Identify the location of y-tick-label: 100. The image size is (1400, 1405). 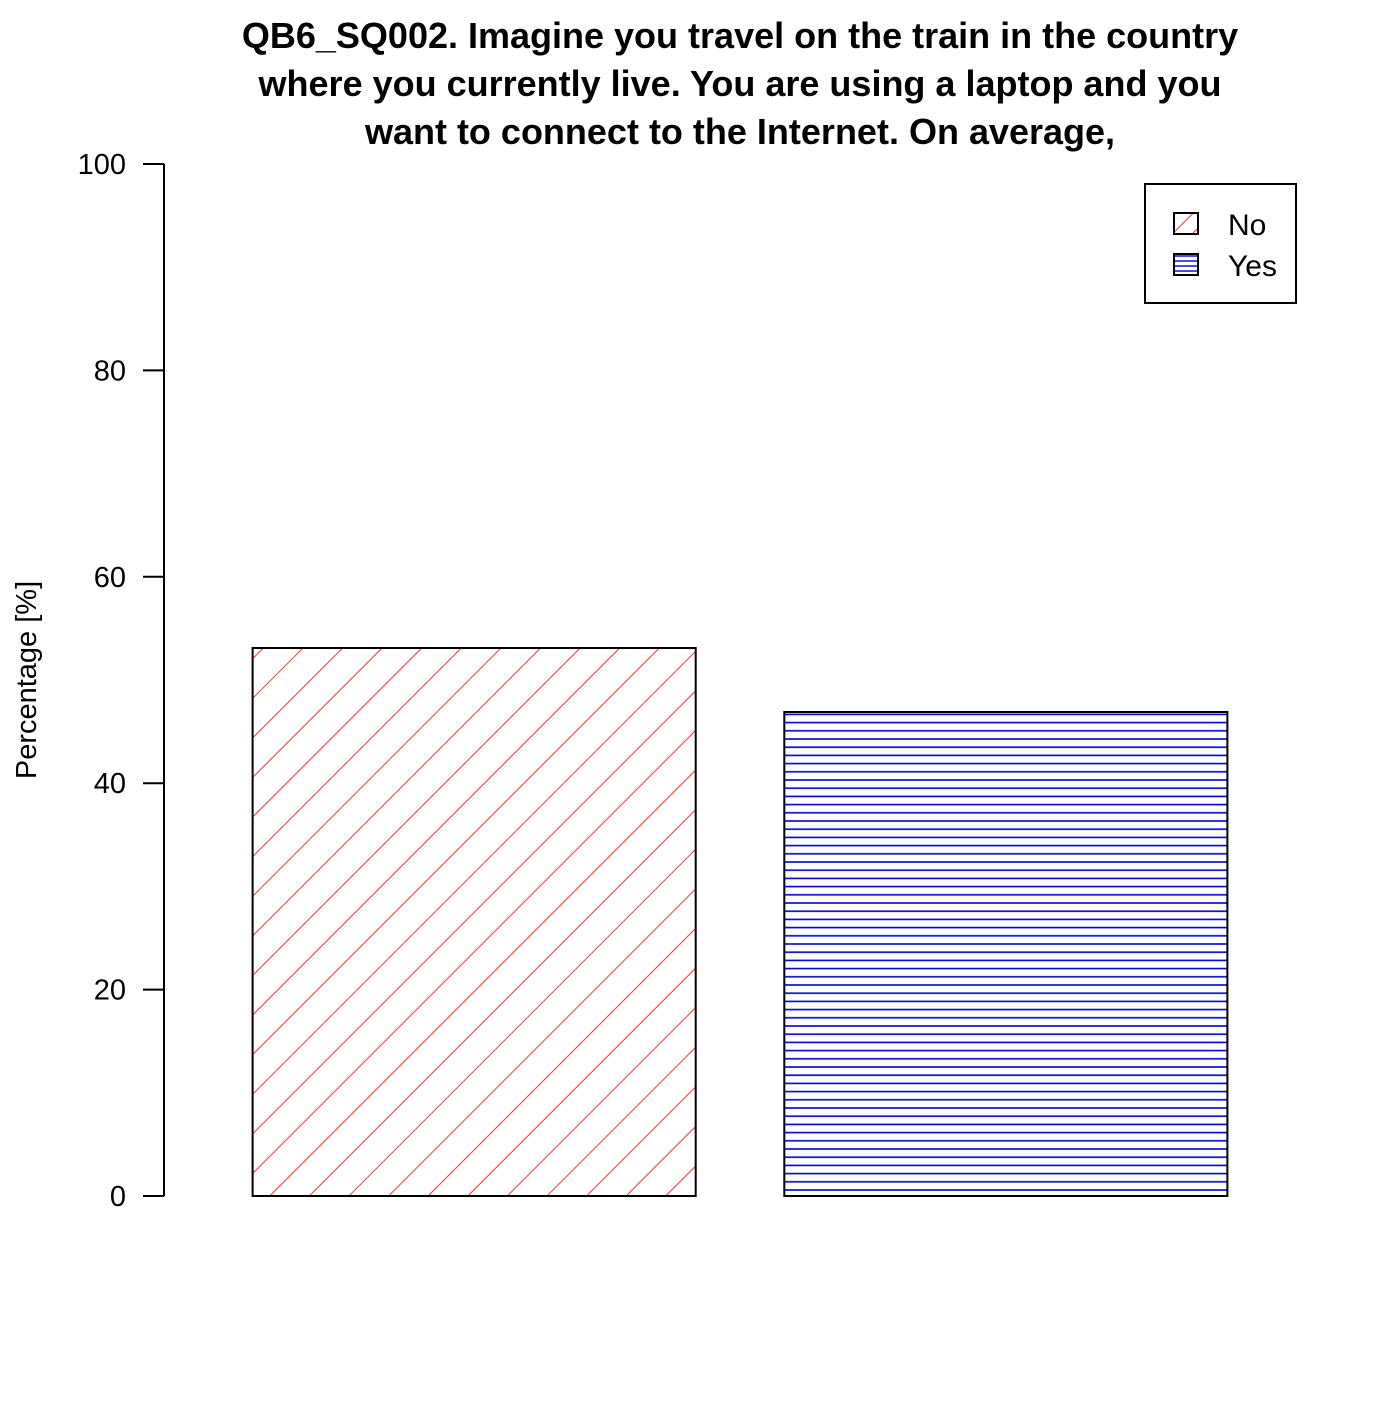
(102, 165).